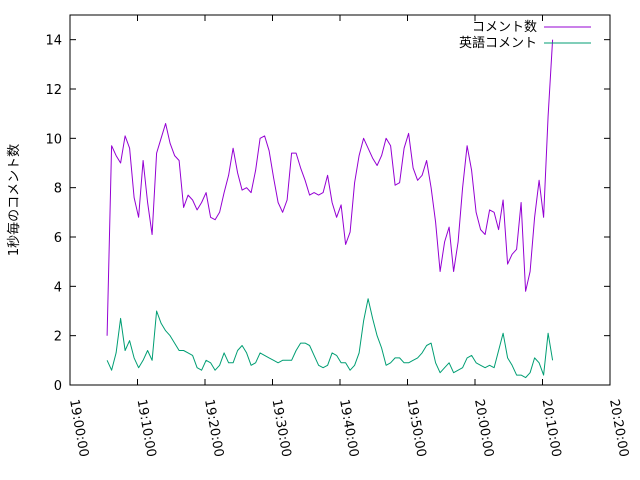  What do you see at coordinates (53, 41) in the screenshot?
I see `y-tick-label: 14` at bounding box center [53, 41].